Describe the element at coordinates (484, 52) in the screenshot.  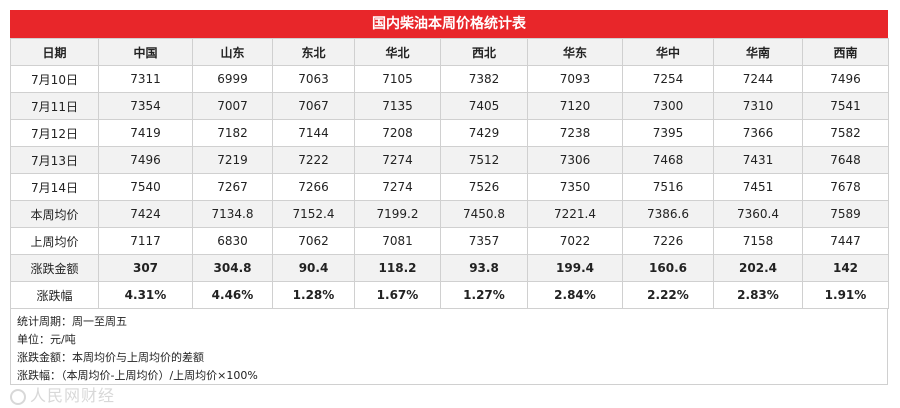
I see `column-header: 西北` at that location.